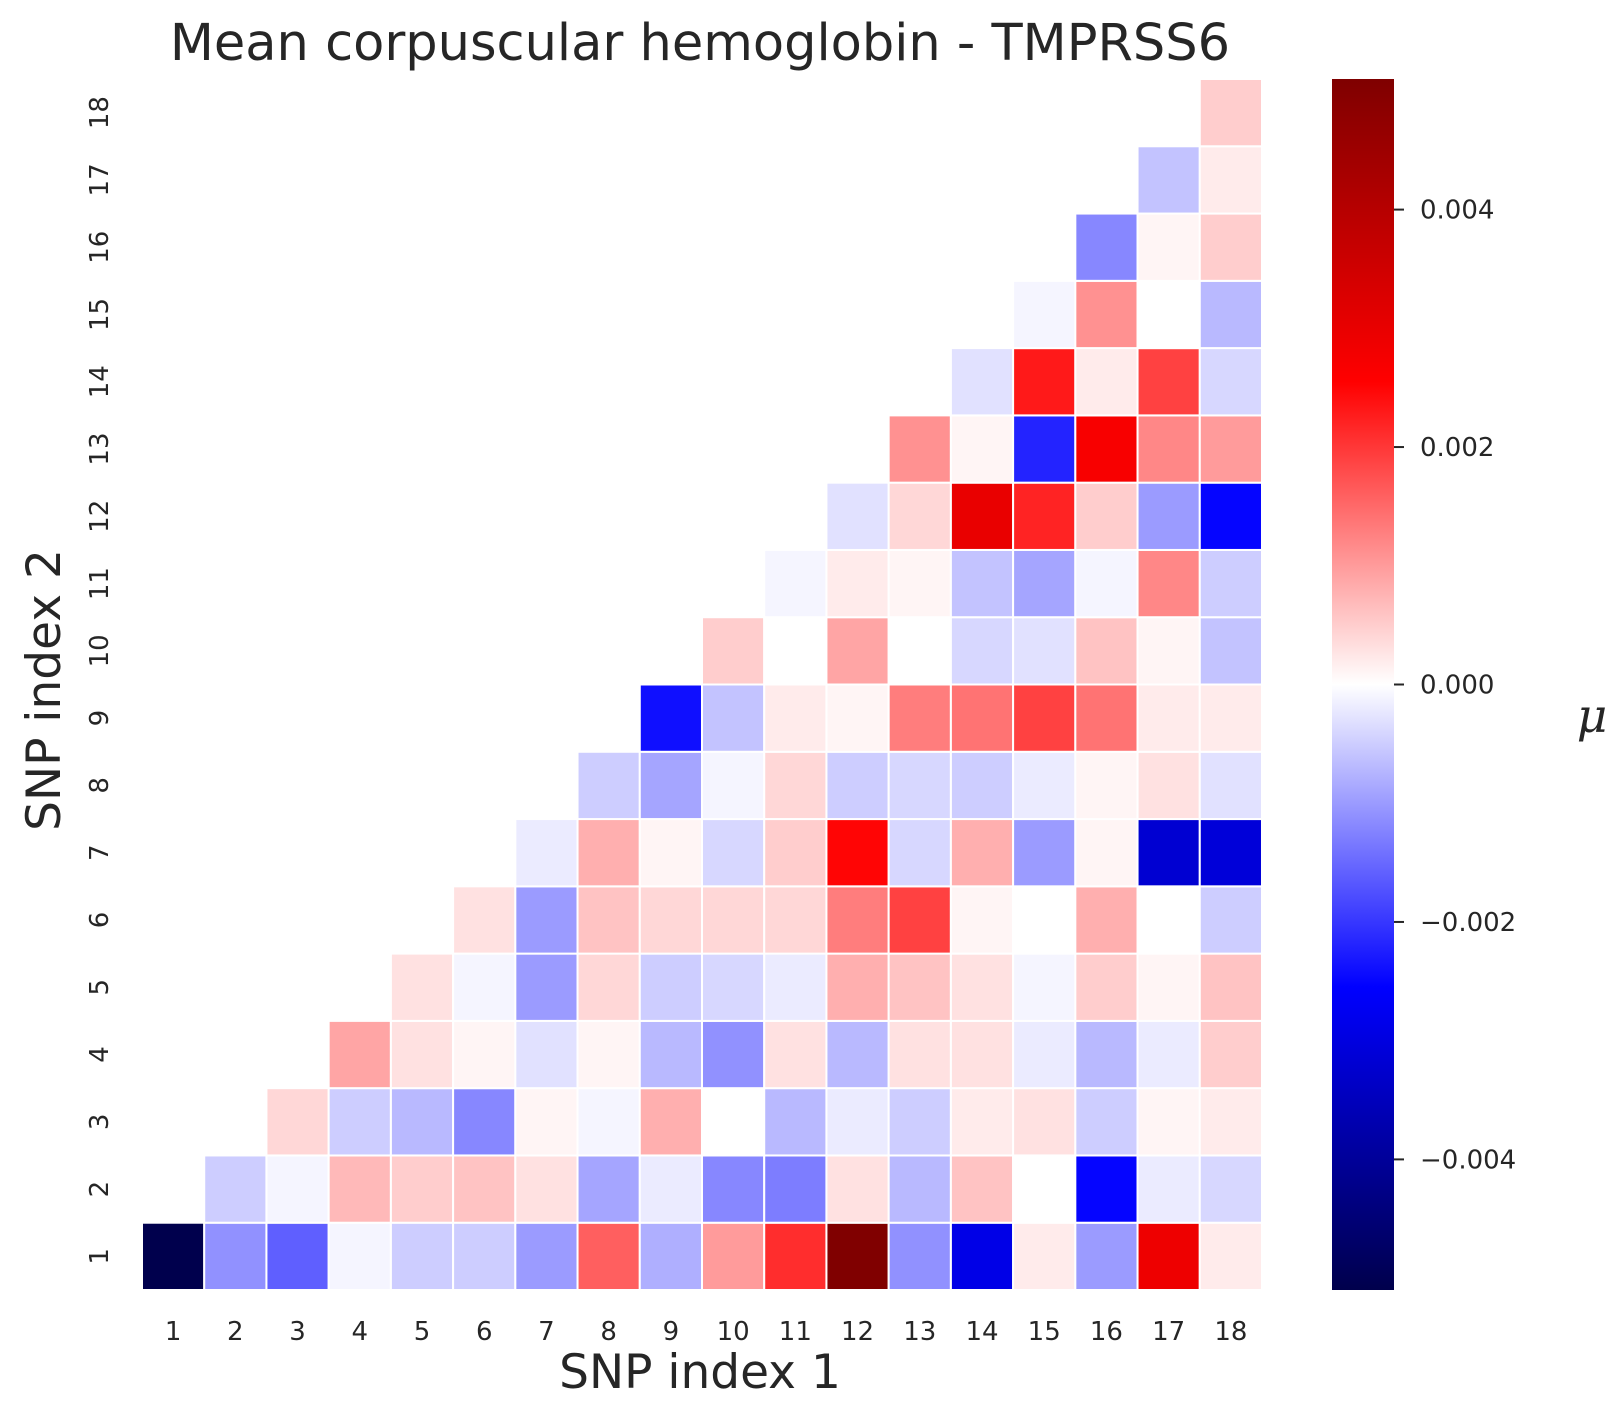  What do you see at coordinates (100, 1189) in the screenshot?
I see `y-tick-label: 2` at bounding box center [100, 1189].